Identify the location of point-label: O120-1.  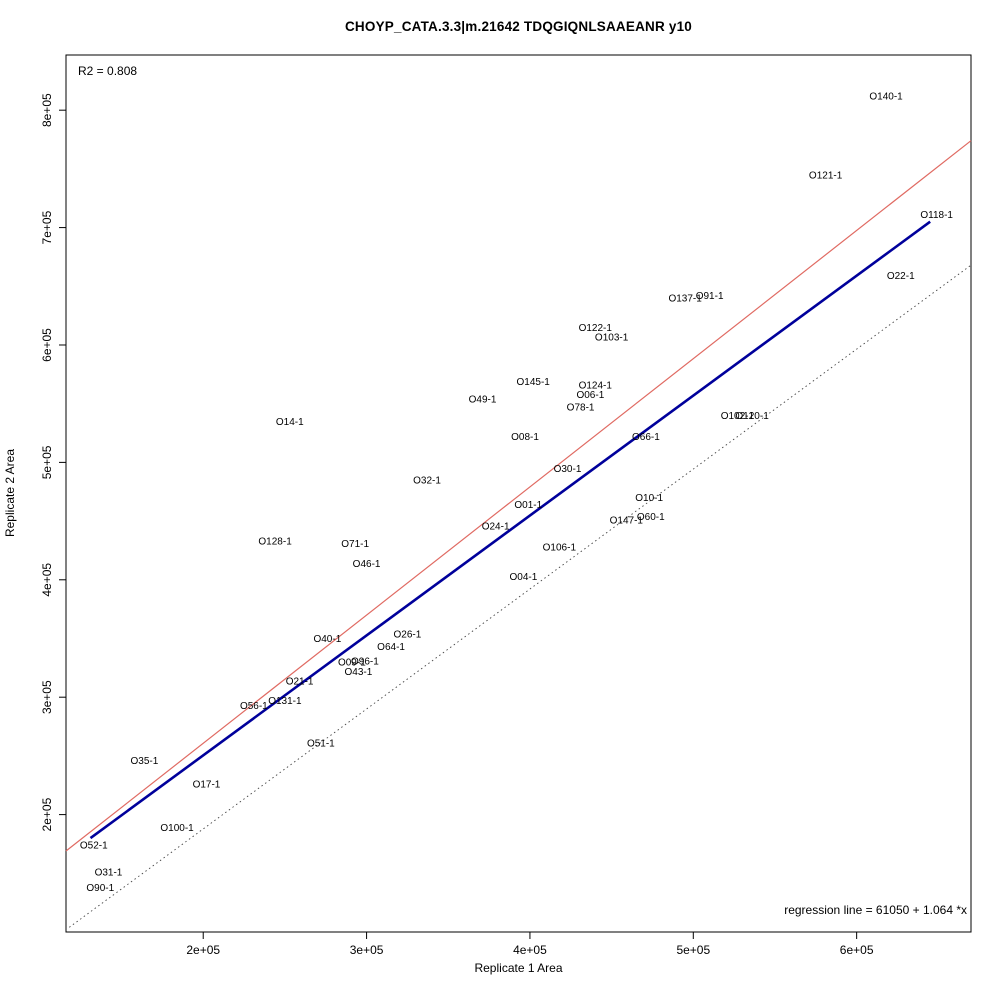
(752, 416).